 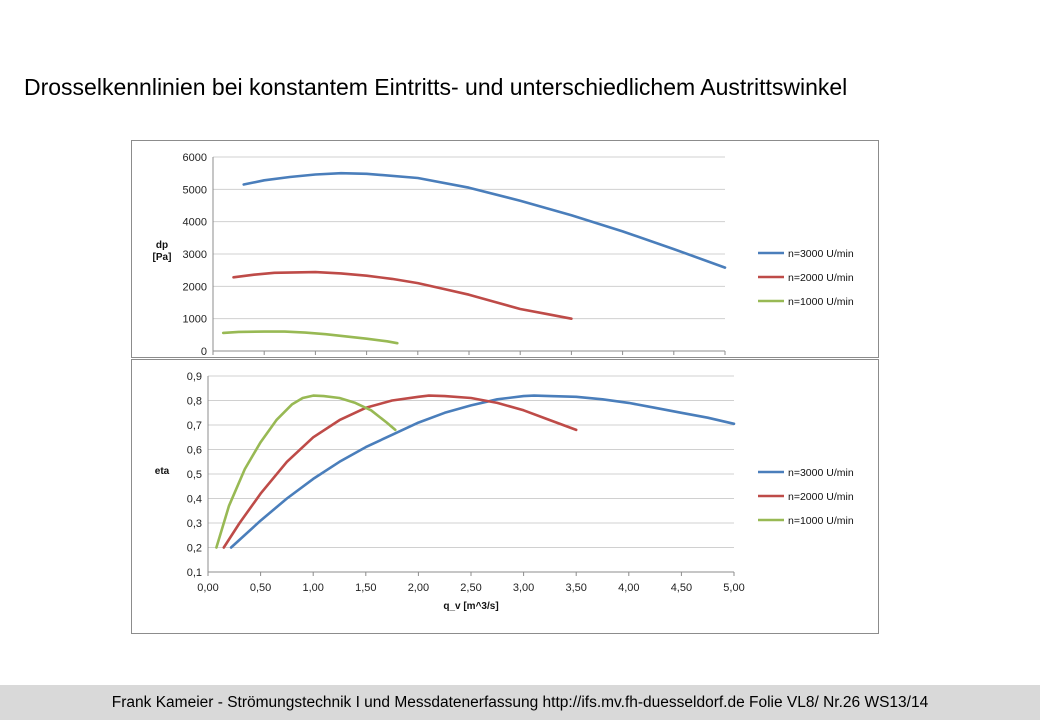 I want to click on chart1-series-n-1000-u-min, so click(x=310, y=337).